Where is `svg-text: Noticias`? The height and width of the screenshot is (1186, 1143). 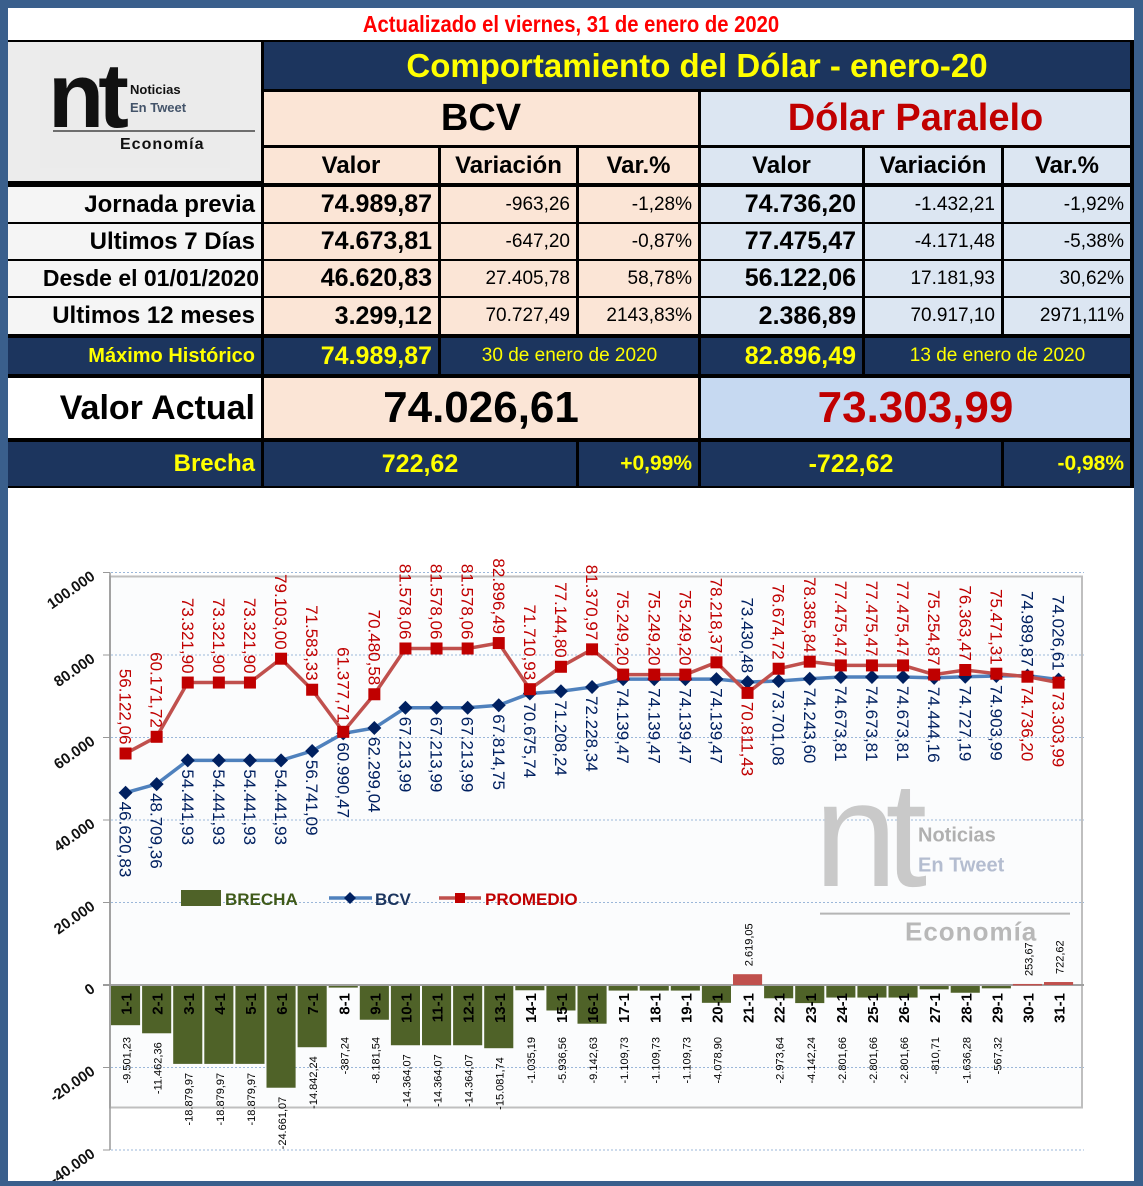 svg-text: Noticias is located at coordinates (957, 835).